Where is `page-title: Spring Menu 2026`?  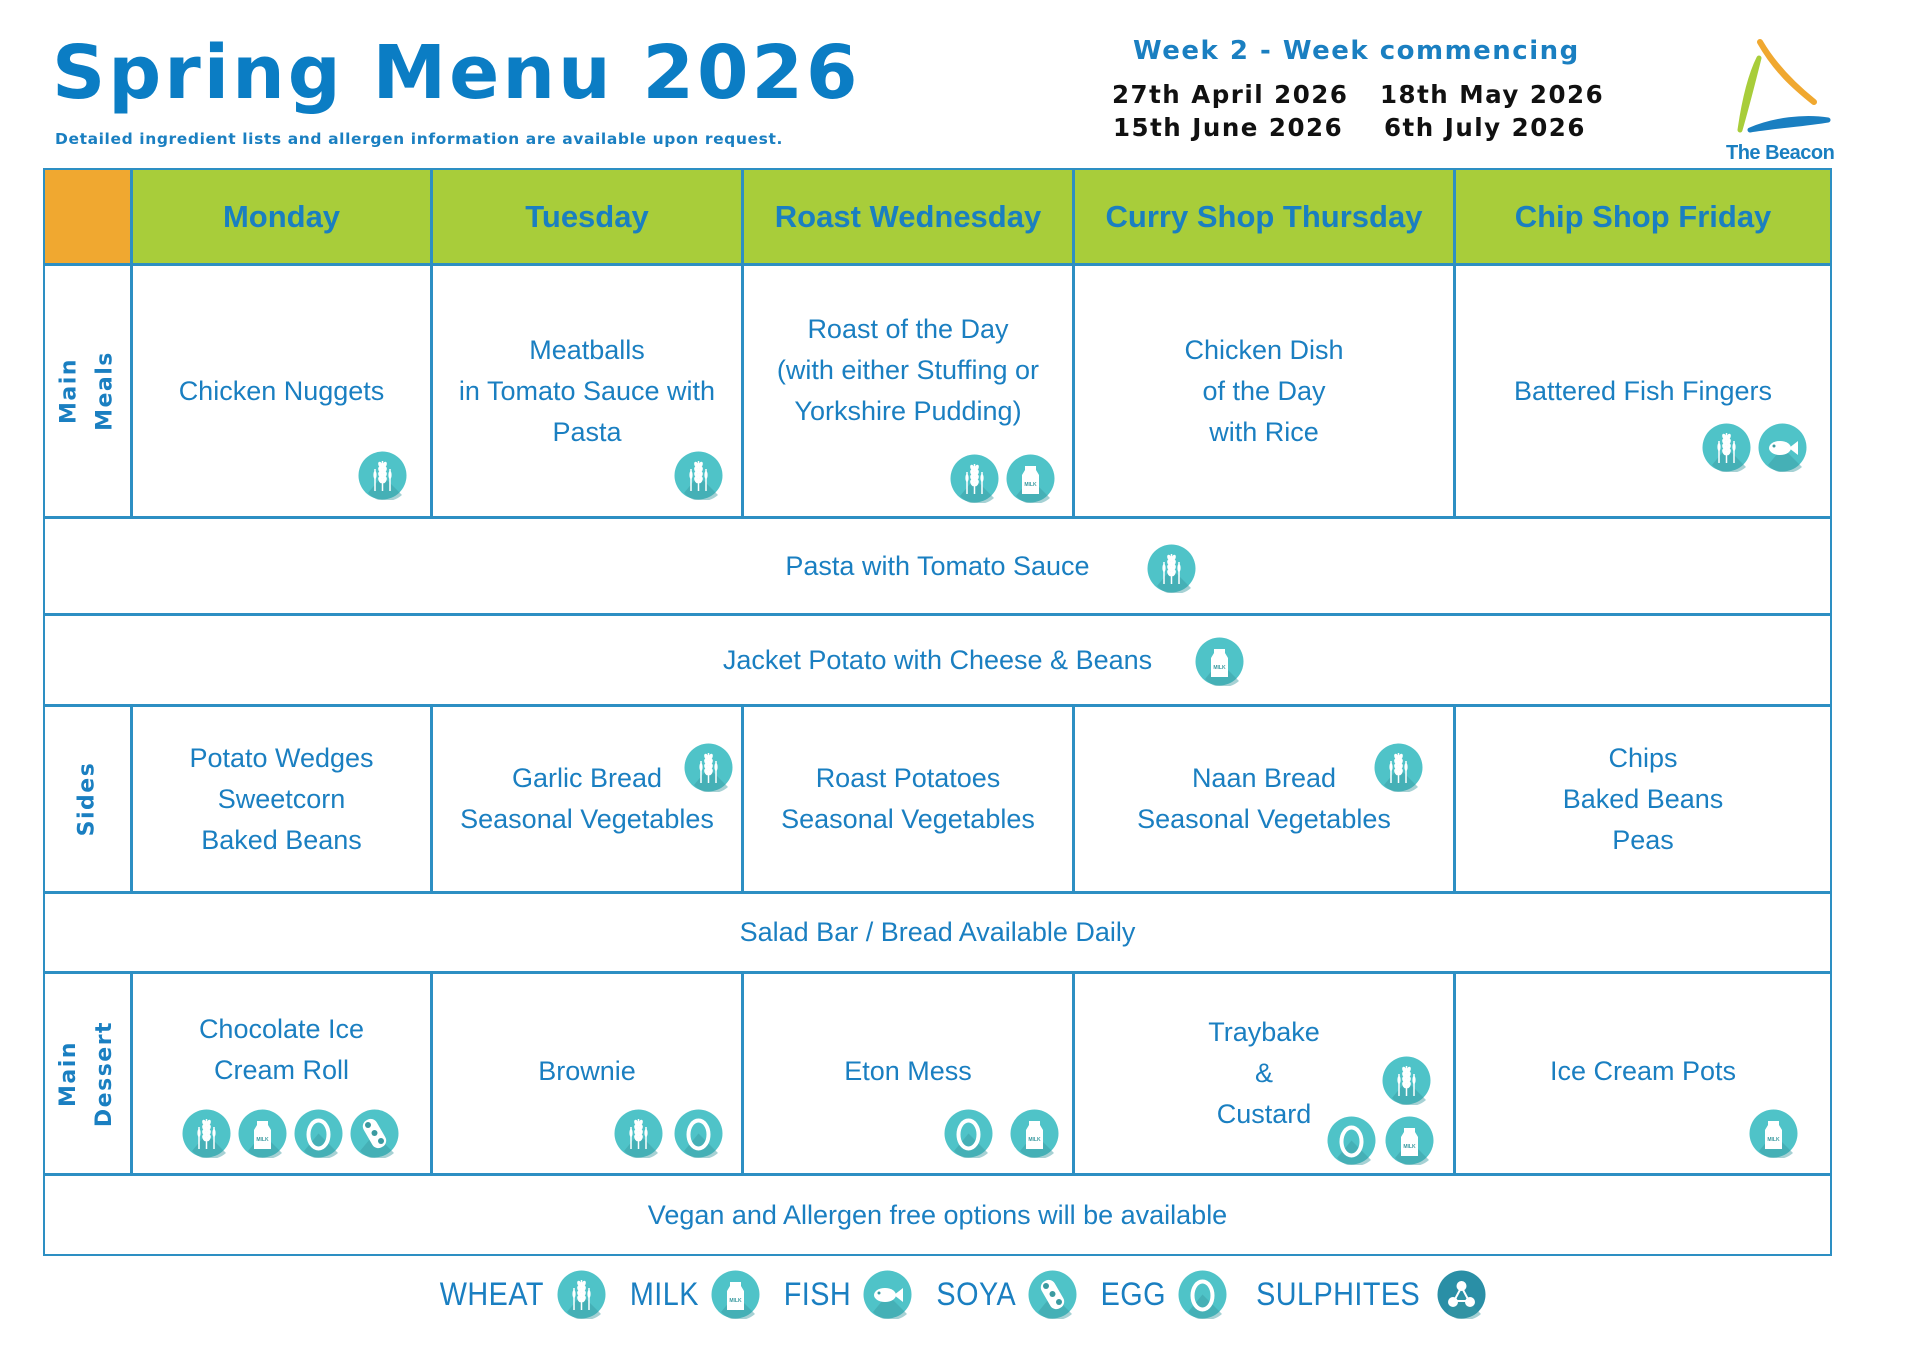 page-title: Spring Menu 2026 is located at coordinates (456, 73).